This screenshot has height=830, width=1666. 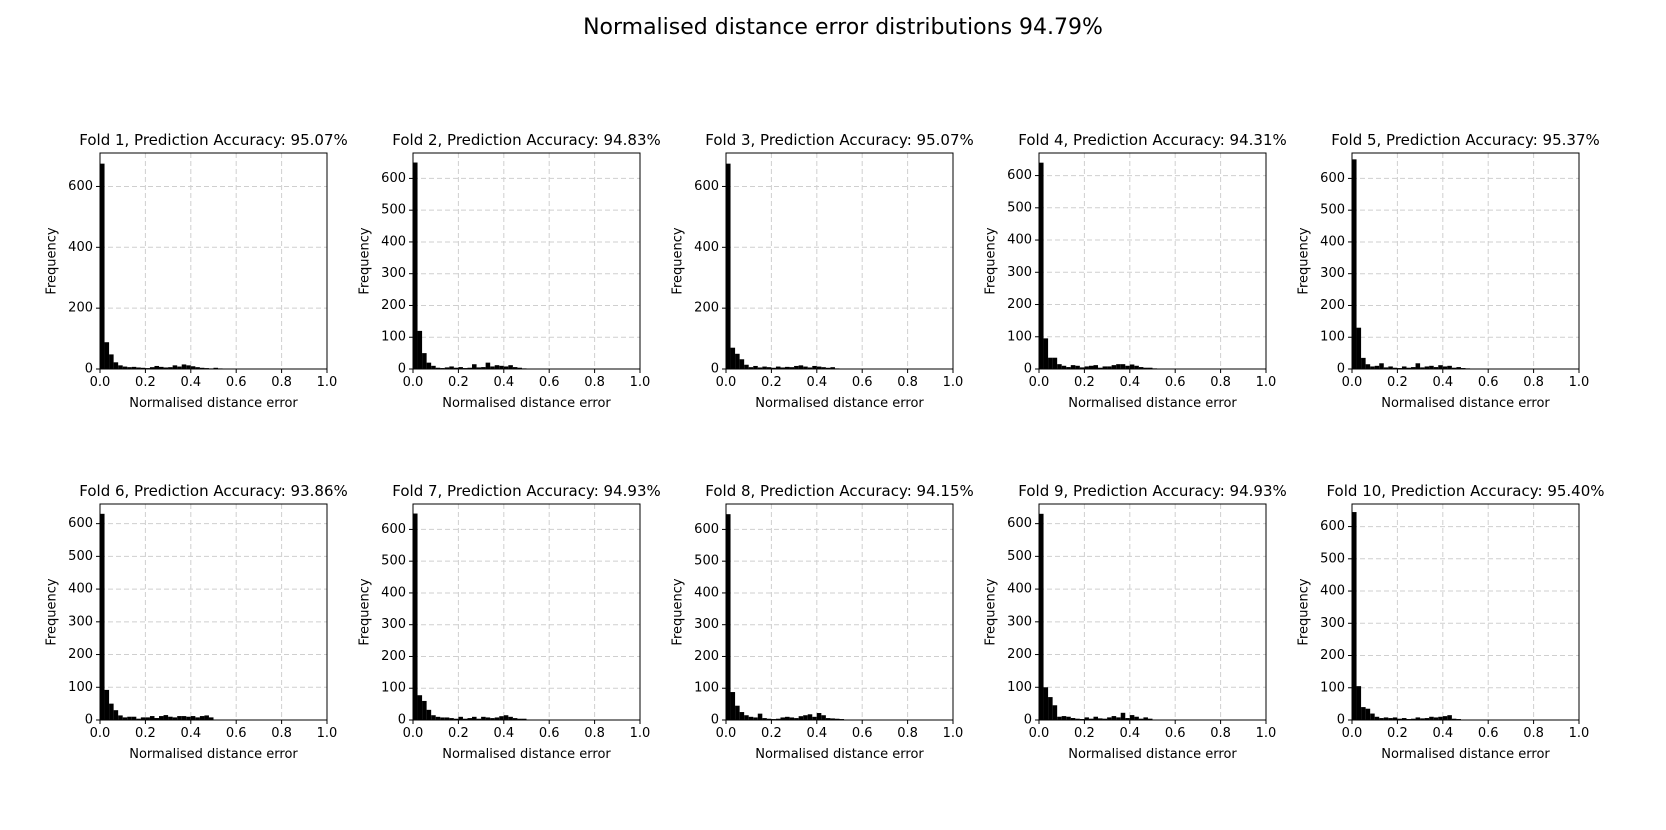 I want to click on x-tick-label: 1.0, so click(x=953, y=733).